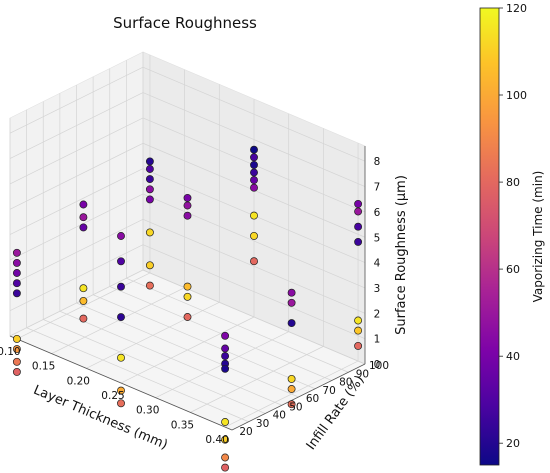 The height and width of the screenshot is (473, 550). Describe the element at coordinates (328, 391) in the screenshot. I see `y-tick-label: 70` at that location.